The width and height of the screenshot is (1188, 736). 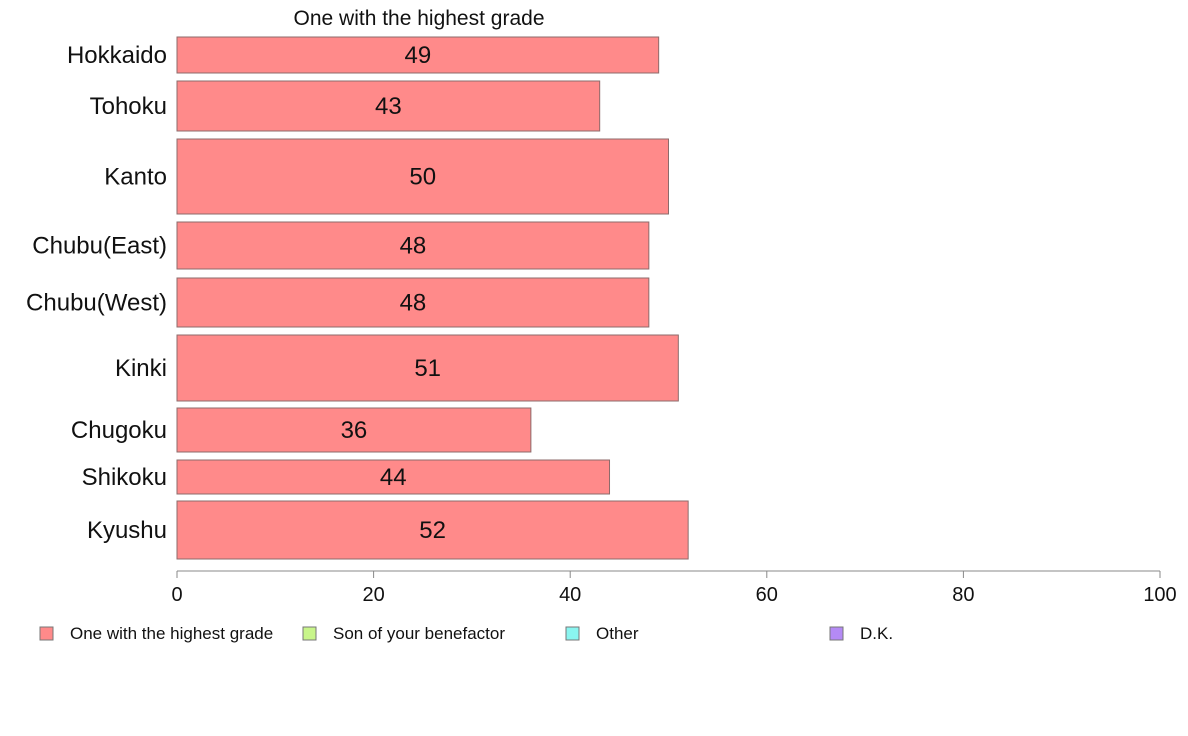 I want to click on category-label: Hokkaido, so click(x=117, y=55).